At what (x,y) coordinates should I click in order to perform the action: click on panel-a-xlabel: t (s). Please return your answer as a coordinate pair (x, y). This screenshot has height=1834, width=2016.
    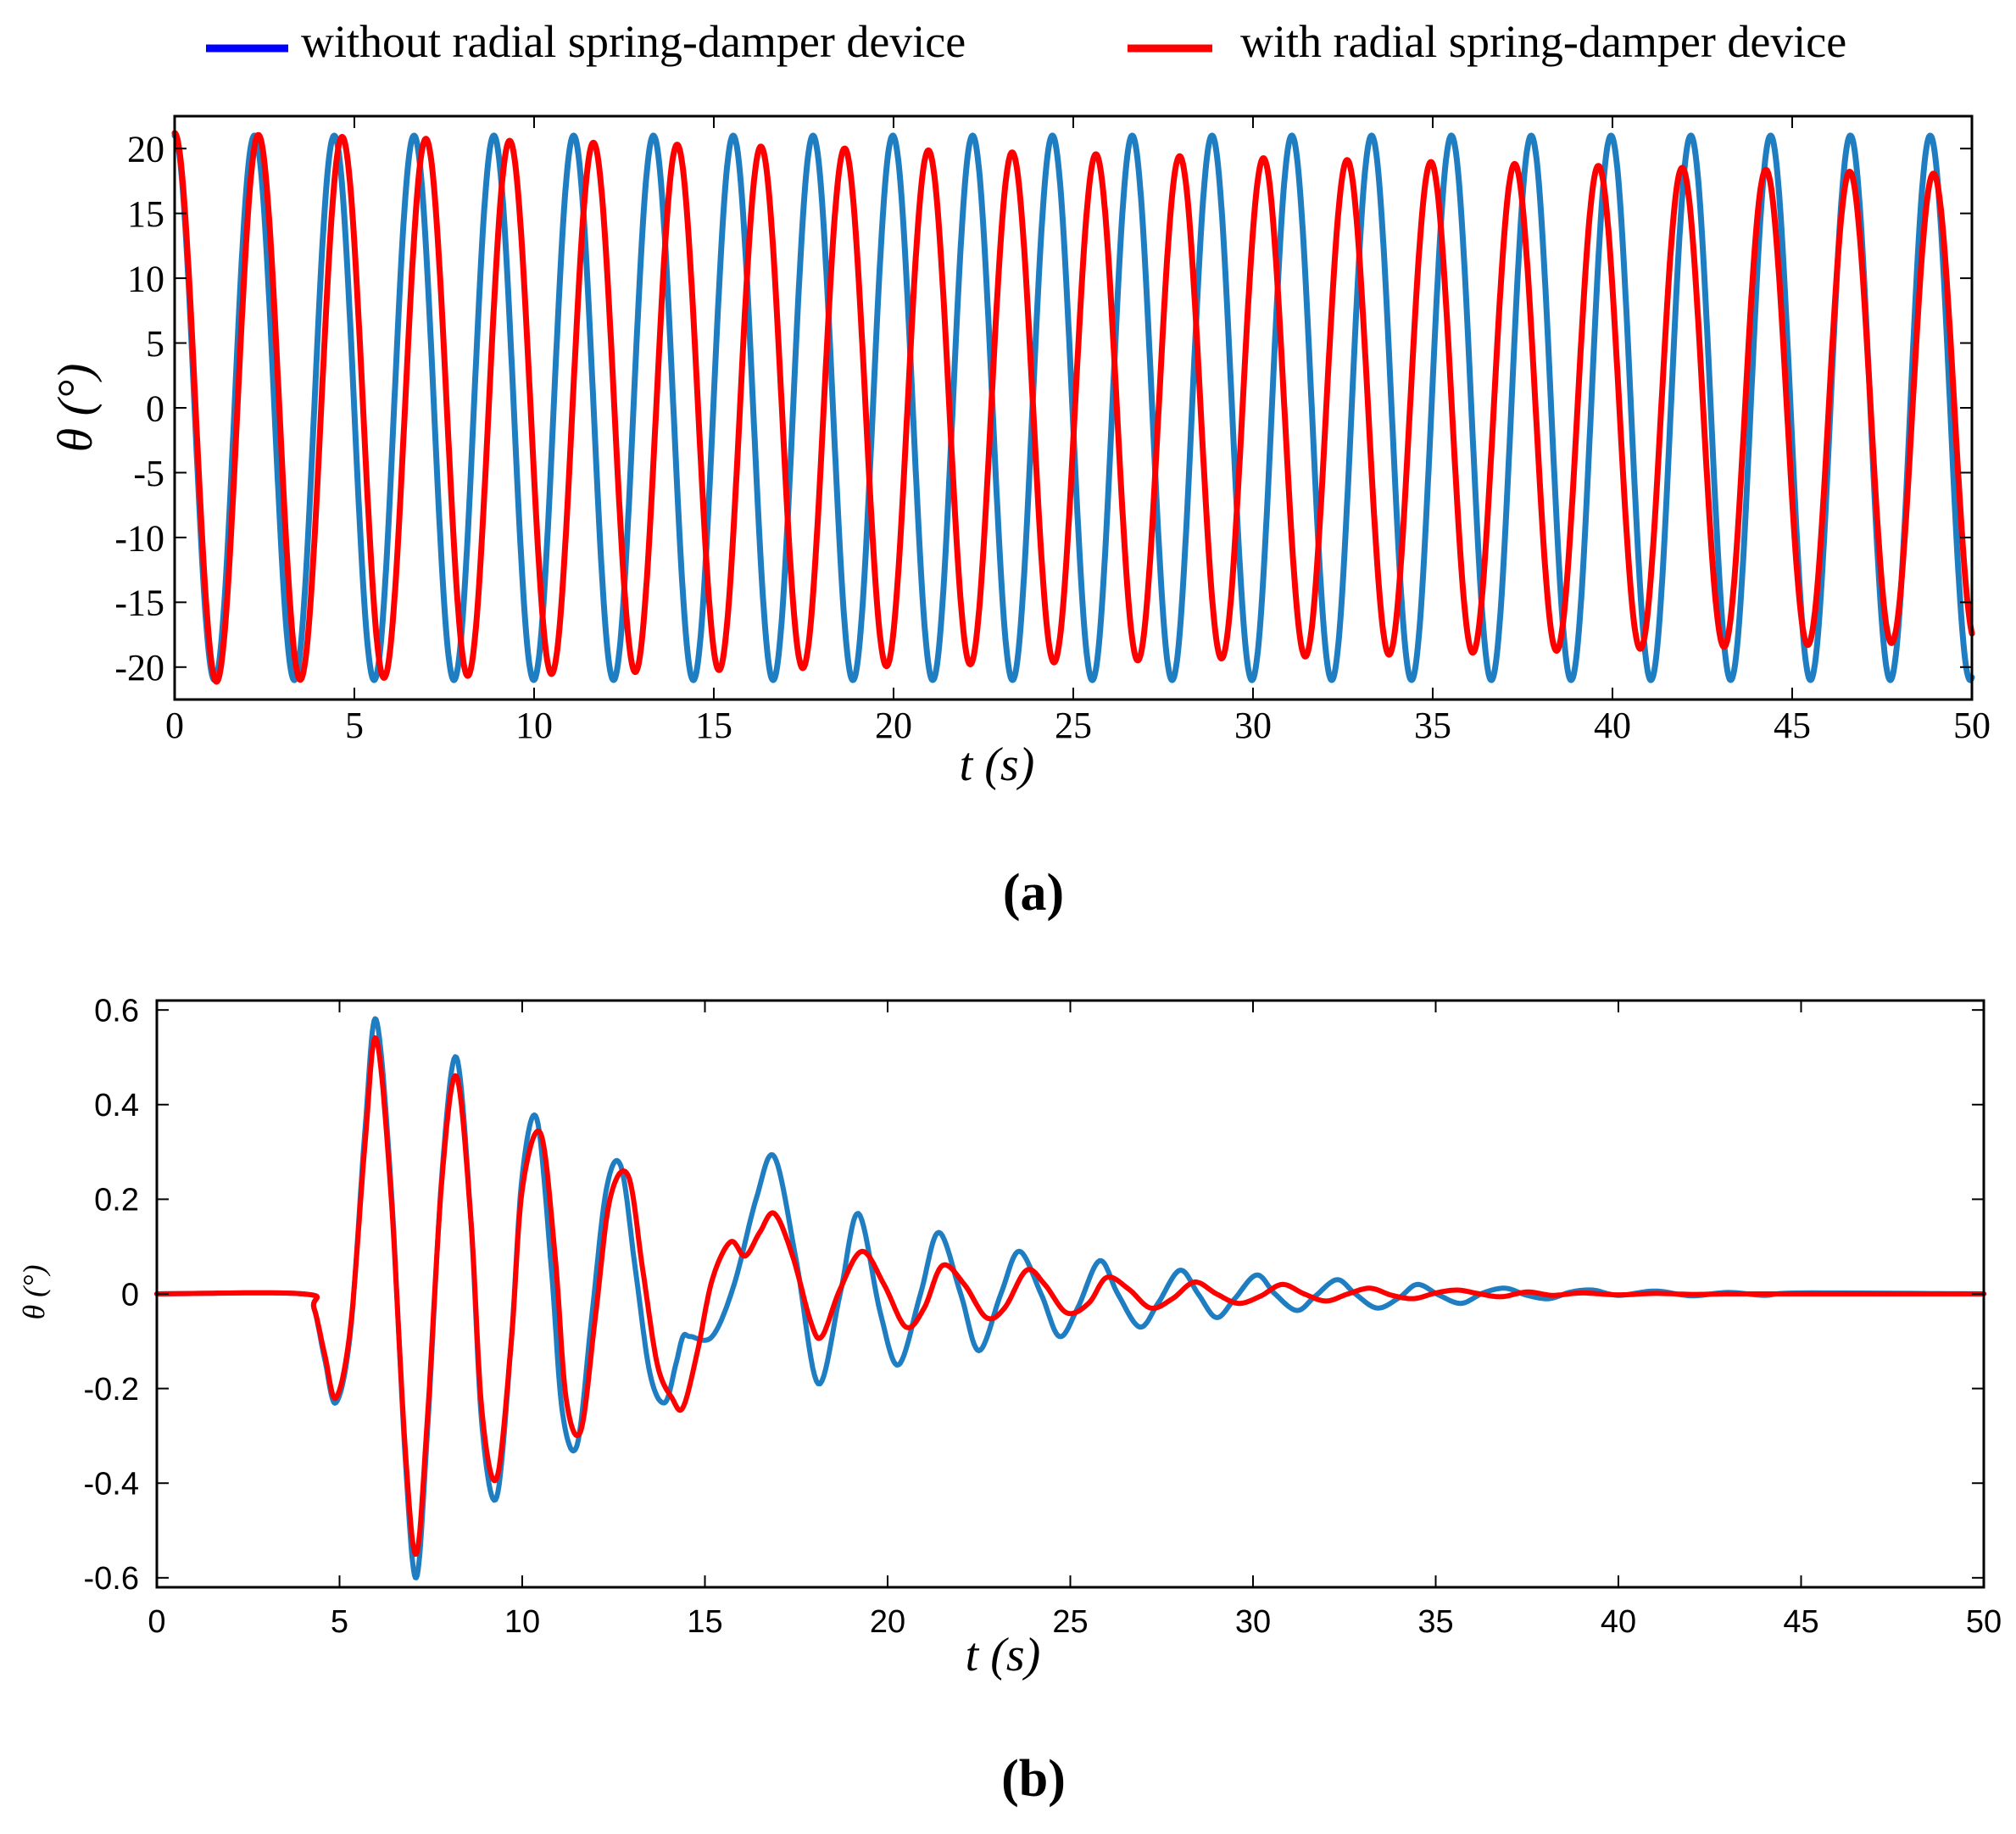
    Looking at the image, I should click on (997, 765).